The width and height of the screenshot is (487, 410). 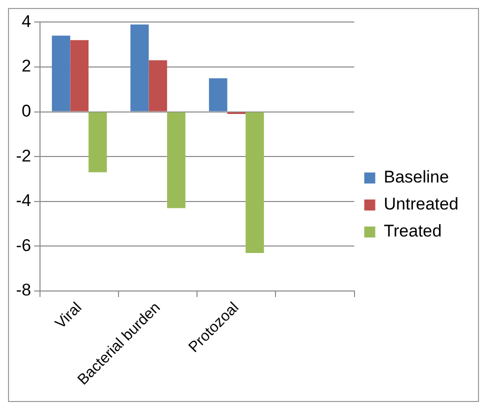 What do you see at coordinates (416, 177) in the screenshot?
I see `legend-label: Baseline` at bounding box center [416, 177].